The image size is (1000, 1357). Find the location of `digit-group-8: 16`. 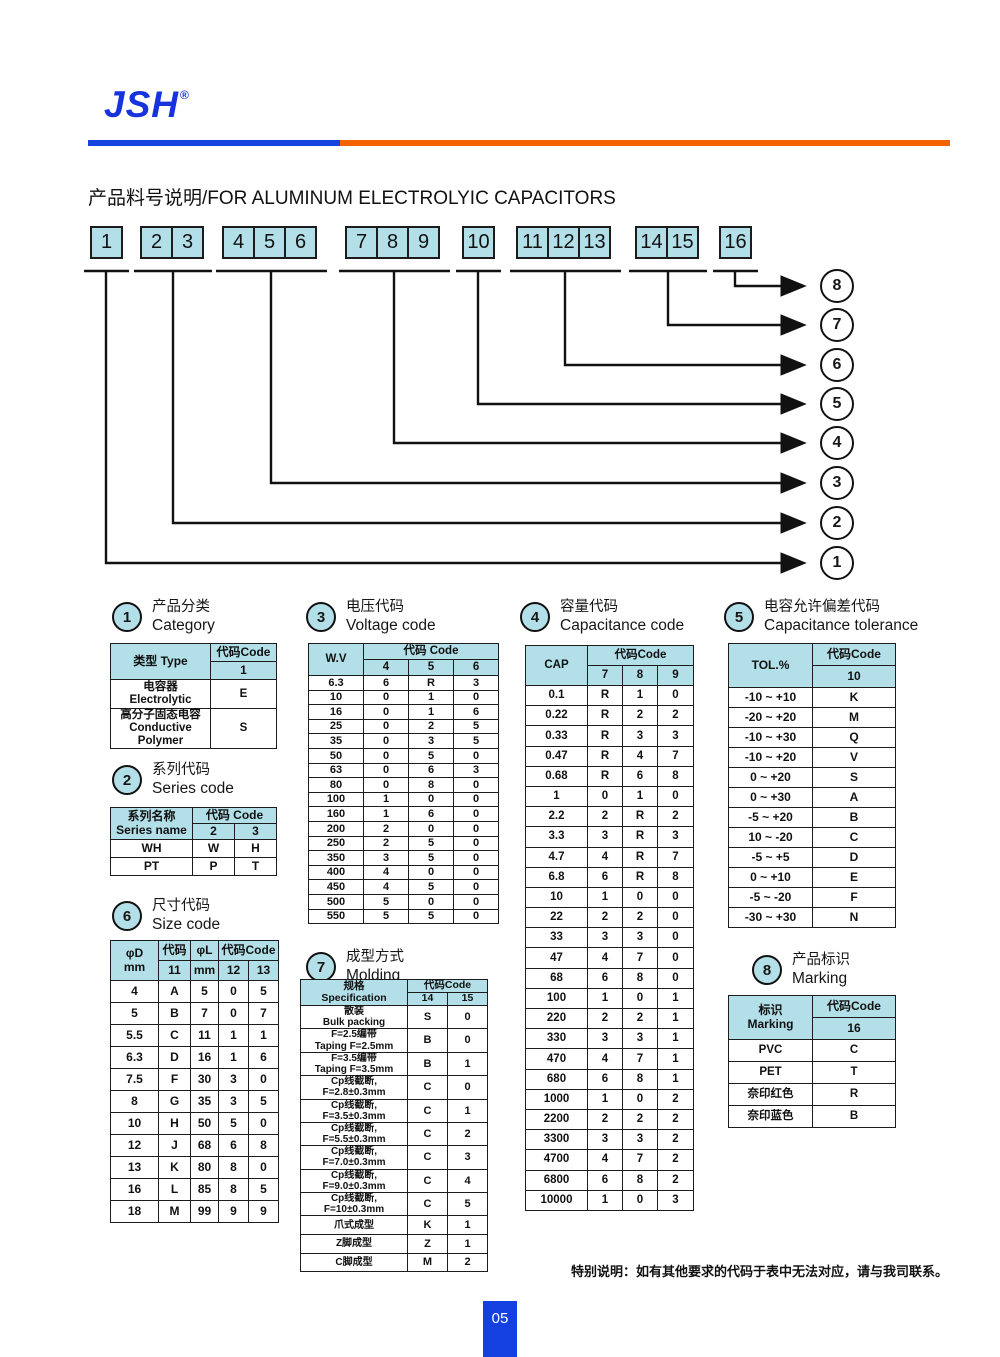

digit-group-8: 16 is located at coordinates (735, 242).